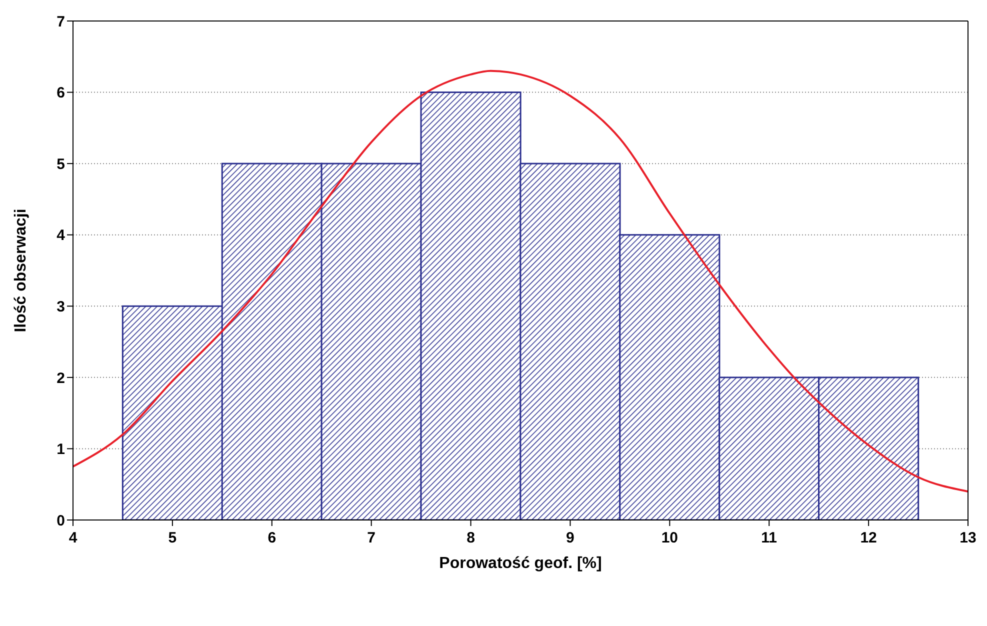  Describe the element at coordinates (520, 563) in the screenshot. I see `x-axis-title: Porowatość geof. [%]` at that location.